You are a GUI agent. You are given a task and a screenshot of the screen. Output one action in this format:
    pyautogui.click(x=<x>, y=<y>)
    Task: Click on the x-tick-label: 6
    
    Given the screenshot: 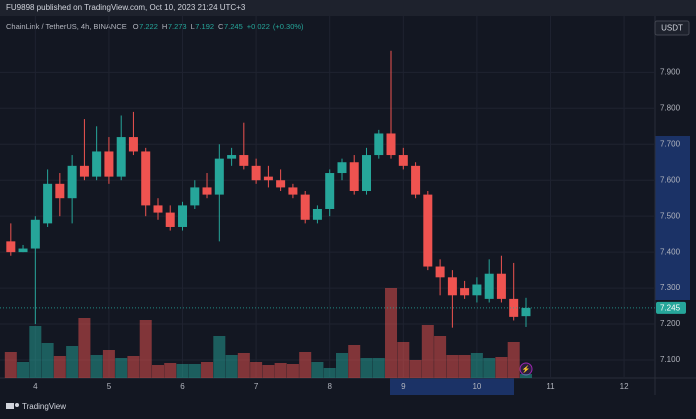 What is the action you would take?
    pyautogui.click(x=182, y=386)
    